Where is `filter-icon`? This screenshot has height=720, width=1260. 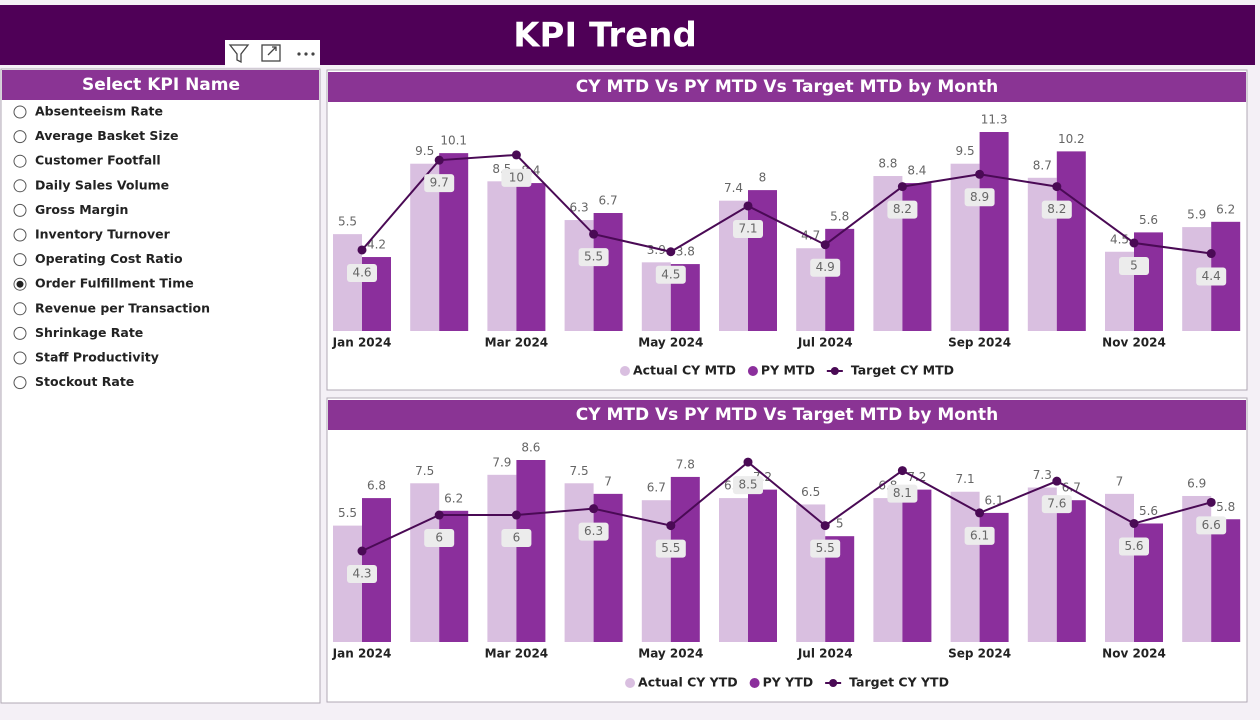
filter-icon is located at coordinates (239, 54).